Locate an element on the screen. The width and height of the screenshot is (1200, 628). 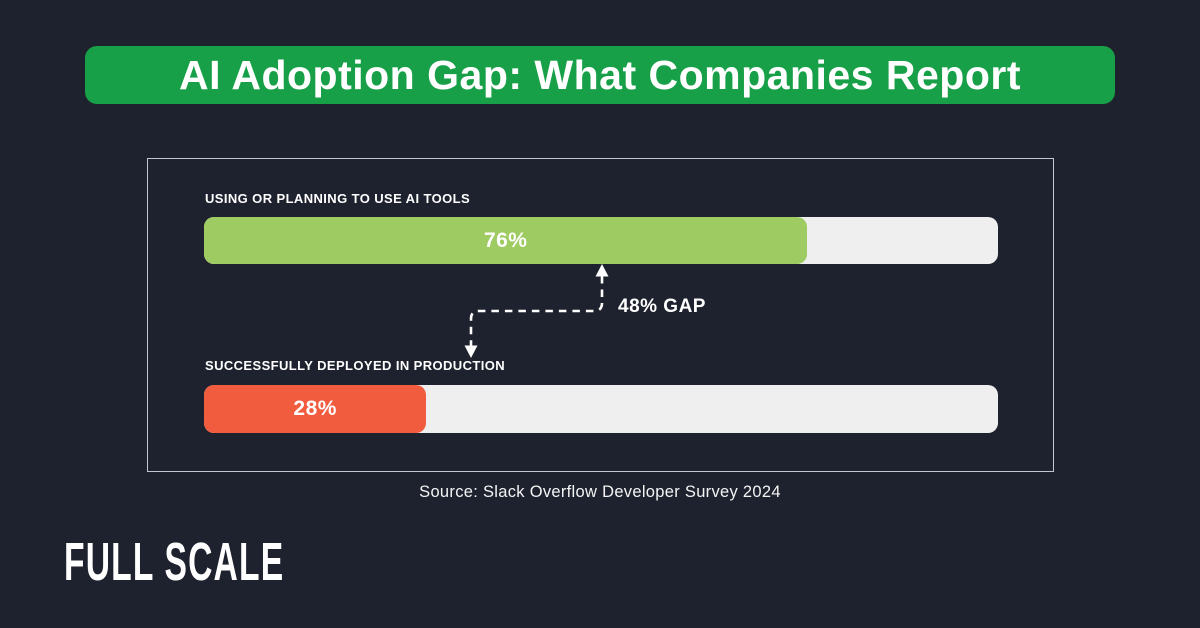
arrowhead-down-icon is located at coordinates (471, 351).